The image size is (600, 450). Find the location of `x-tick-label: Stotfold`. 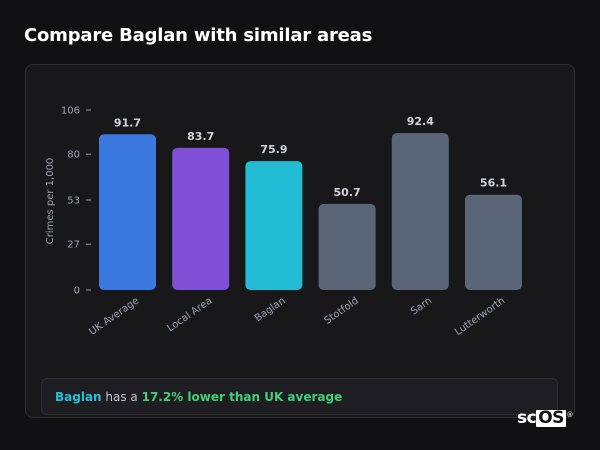

x-tick-label: Stotfold is located at coordinates (342, 310).